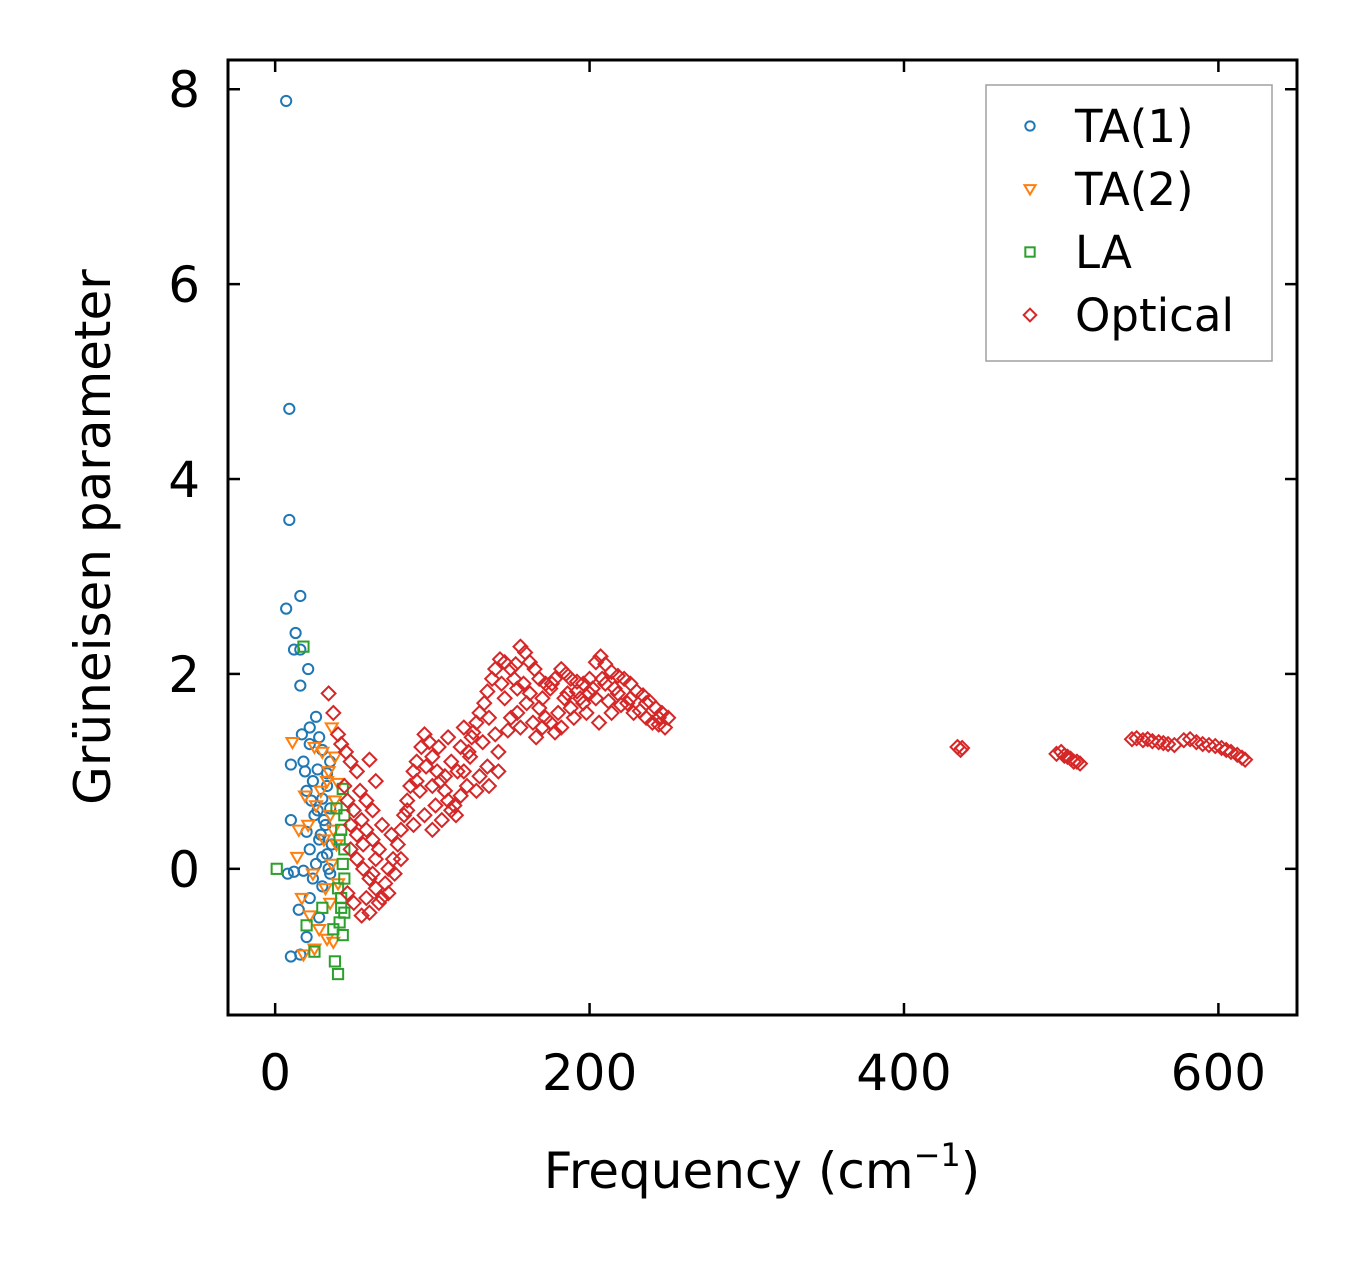 The height and width of the screenshot is (1264, 1357). Describe the element at coordinates (1154, 315) in the screenshot. I see `legend-label: Optical` at that location.